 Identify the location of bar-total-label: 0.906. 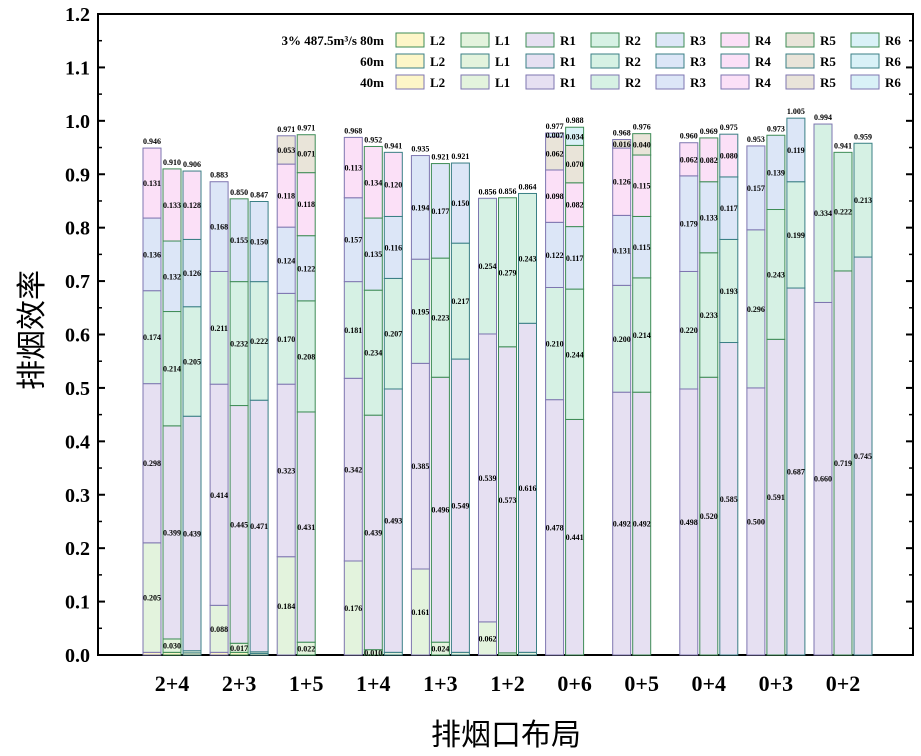
(192, 164).